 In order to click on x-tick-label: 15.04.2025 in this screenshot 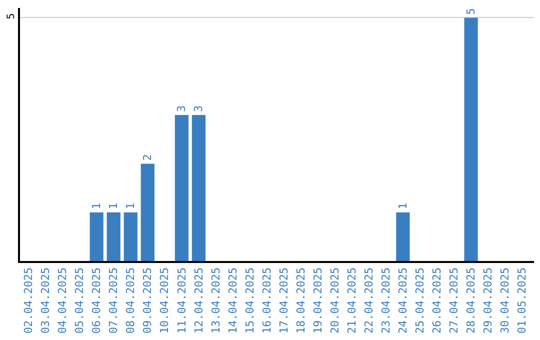, I will do `click(249, 300)`.